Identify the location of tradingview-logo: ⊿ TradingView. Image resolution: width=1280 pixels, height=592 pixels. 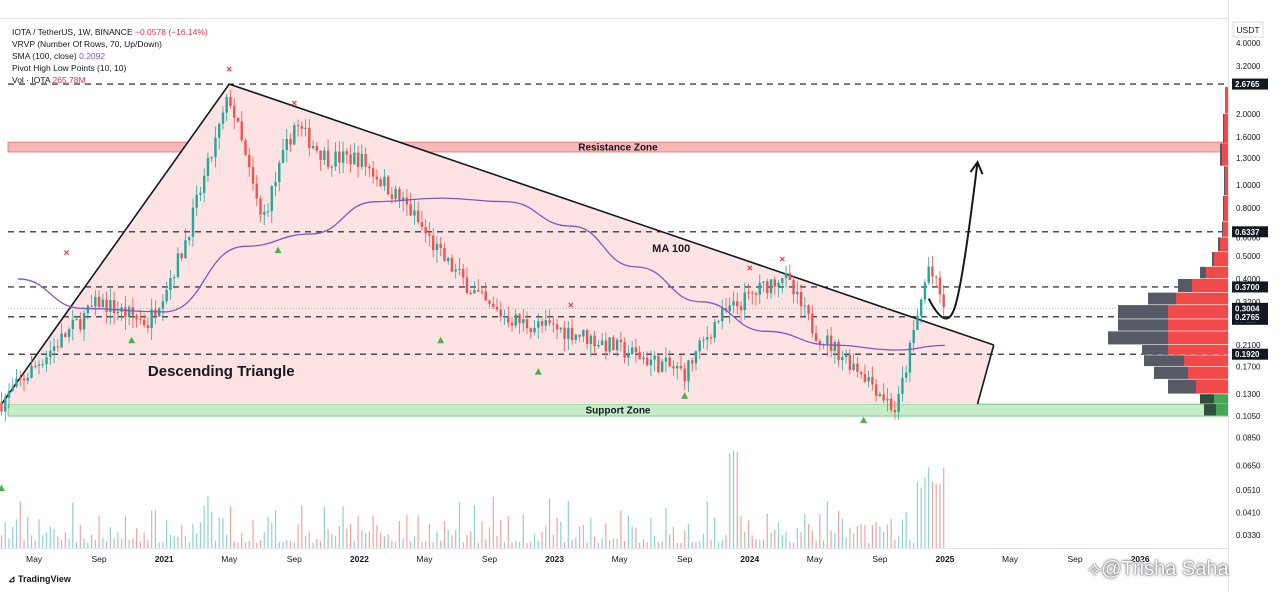
(39, 579).